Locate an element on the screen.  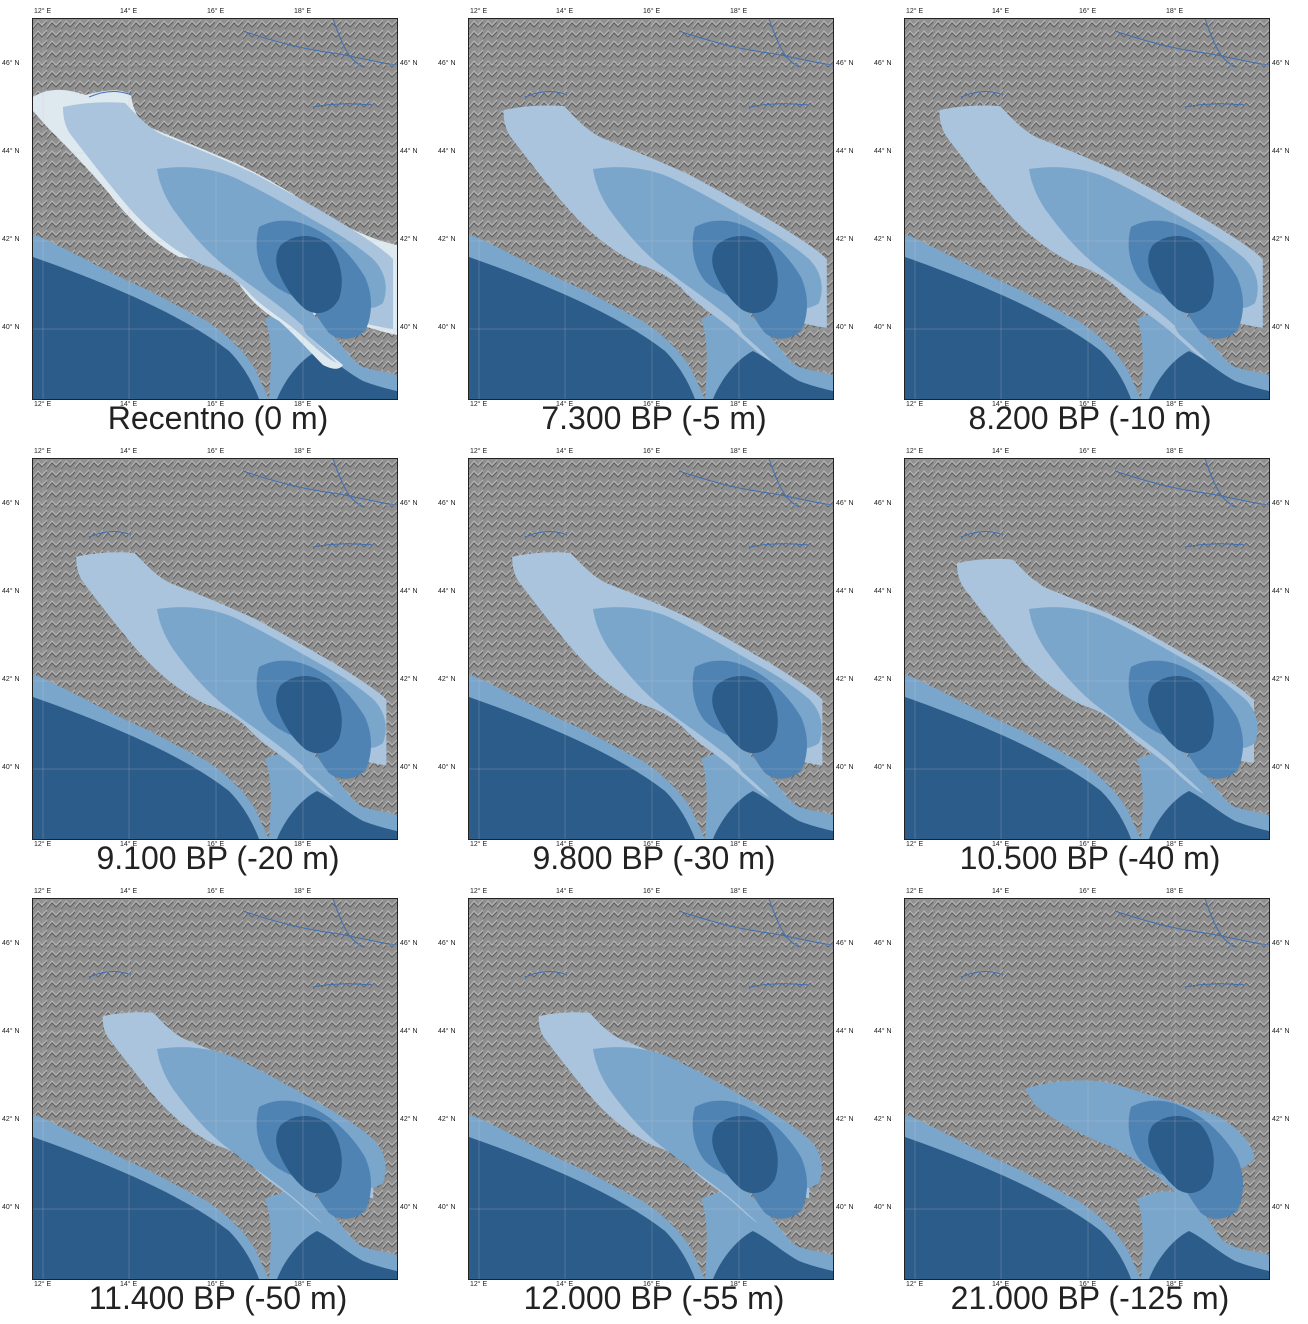
panel-caption: Recentno (0 m) is located at coordinates (218, 418).